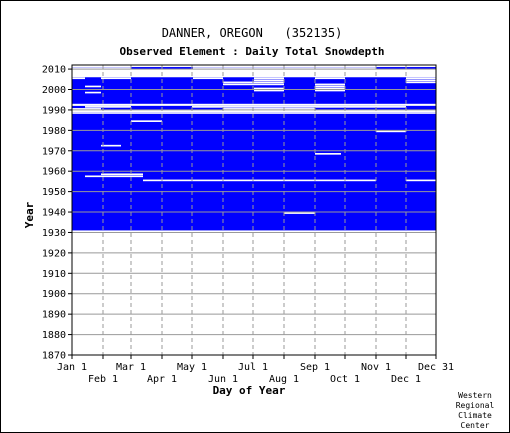 Image resolution: width=510 pixels, height=433 pixels. What do you see at coordinates (345, 379) in the screenshot?
I see `x-tick-label: Oct 1` at bounding box center [345, 379].